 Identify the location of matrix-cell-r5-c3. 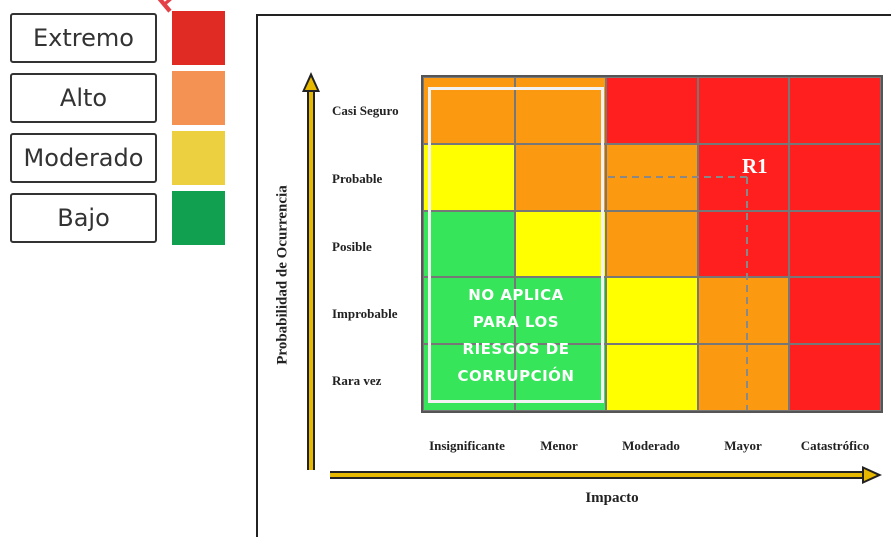
(652, 377).